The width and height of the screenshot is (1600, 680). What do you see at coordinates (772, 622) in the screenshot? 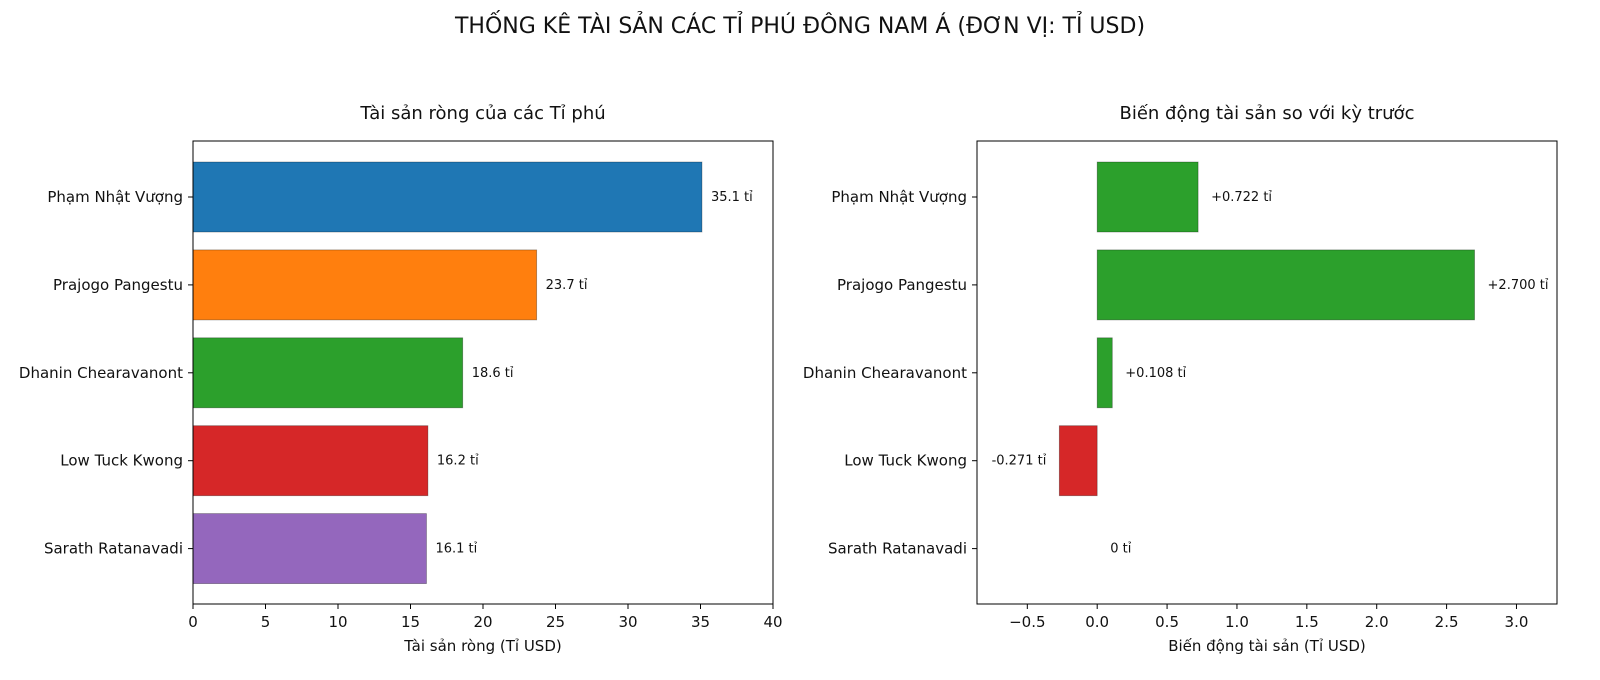
I see `net-worth-xtick-label: 40` at bounding box center [772, 622].